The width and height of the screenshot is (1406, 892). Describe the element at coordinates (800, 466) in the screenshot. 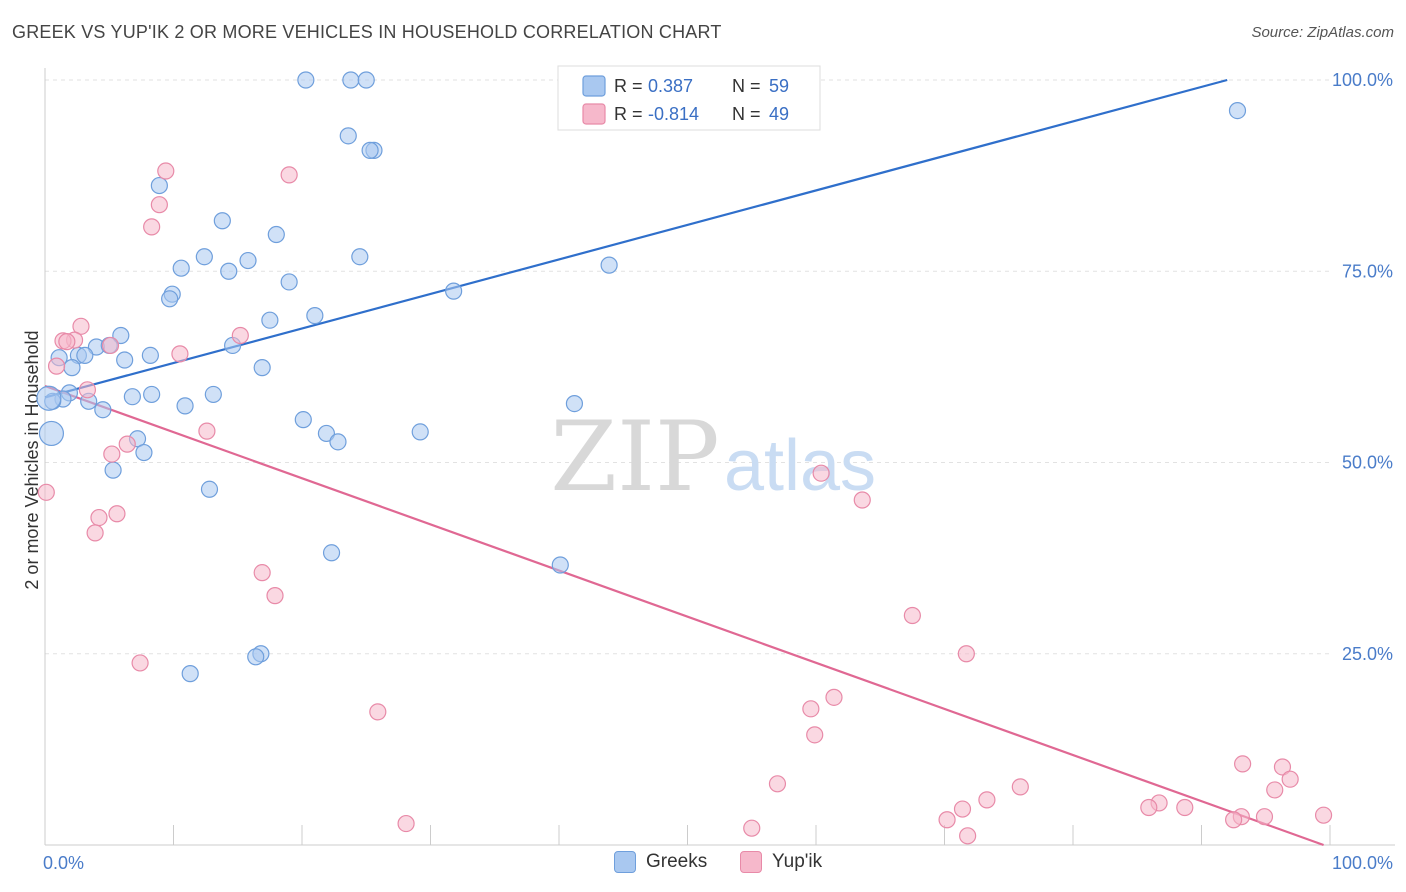

I see `watermark-atlas: atlas` at that location.